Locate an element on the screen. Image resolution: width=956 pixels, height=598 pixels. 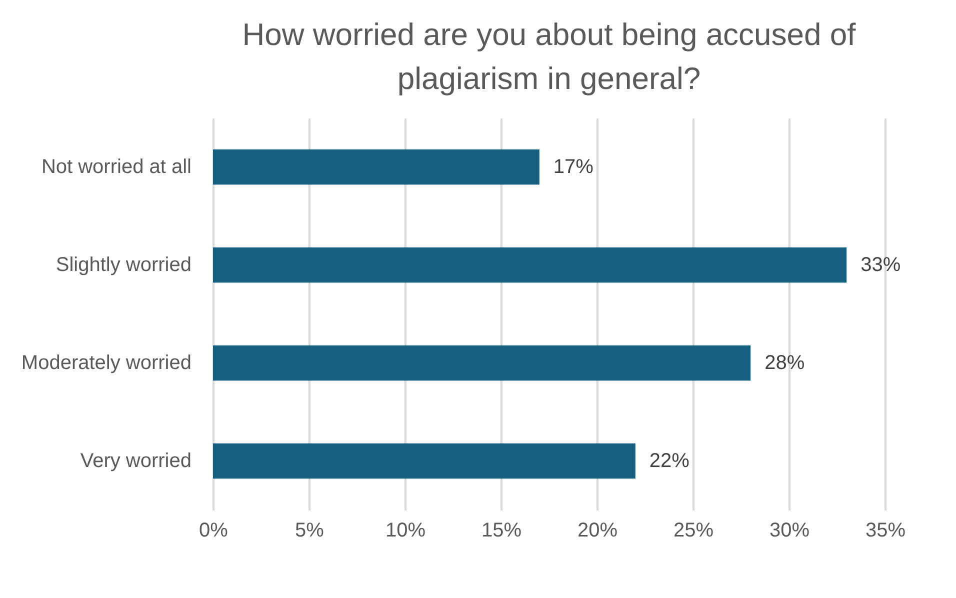
x-tick-label: 15% is located at coordinates (501, 531).